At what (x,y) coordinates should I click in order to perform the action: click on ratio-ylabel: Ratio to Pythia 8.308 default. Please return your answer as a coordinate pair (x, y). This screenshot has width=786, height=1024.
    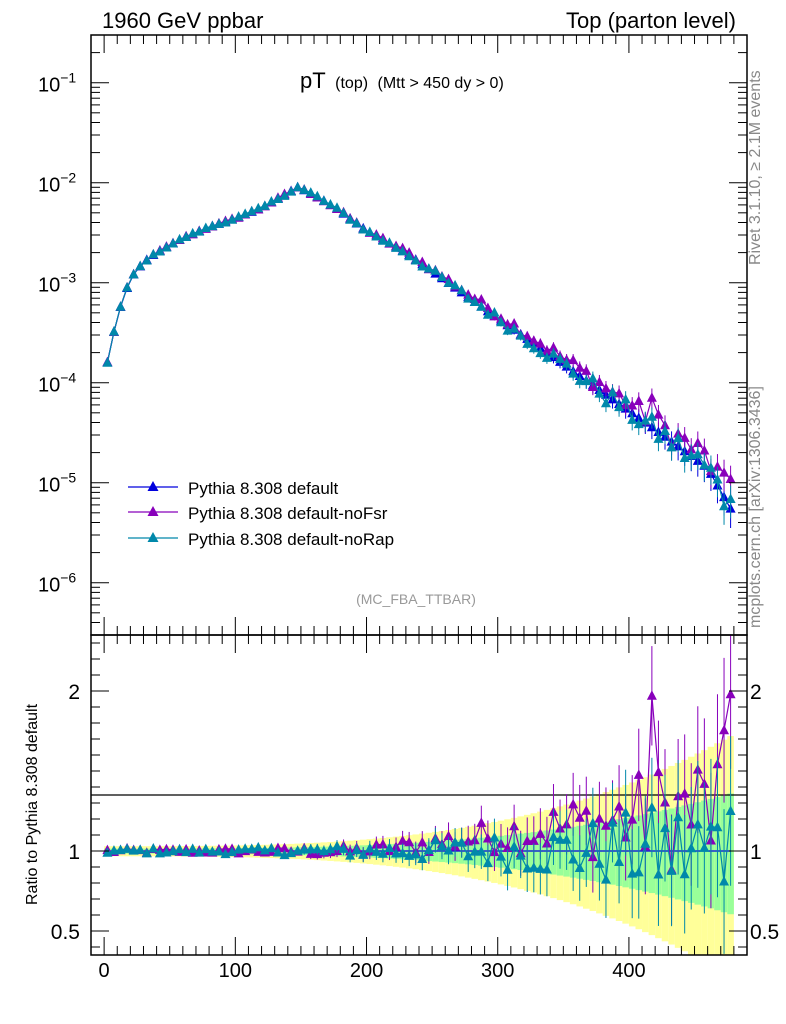
    Looking at the image, I should click on (32, 804).